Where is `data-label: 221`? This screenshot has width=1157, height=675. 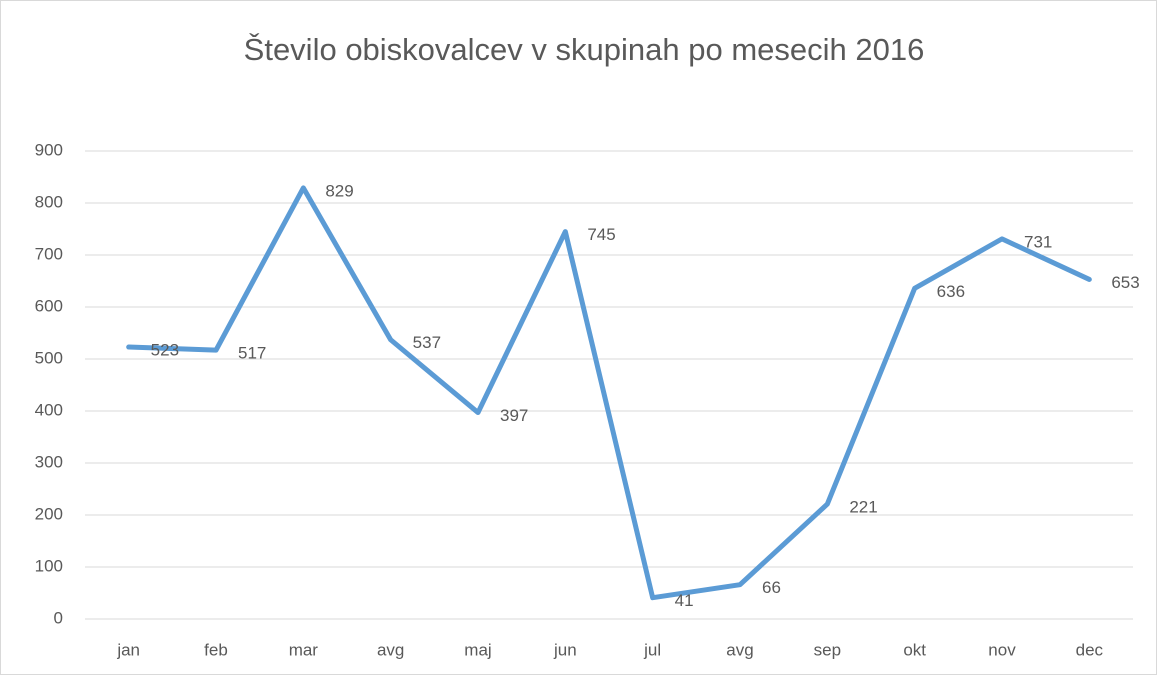 data-label: 221 is located at coordinates (863, 507).